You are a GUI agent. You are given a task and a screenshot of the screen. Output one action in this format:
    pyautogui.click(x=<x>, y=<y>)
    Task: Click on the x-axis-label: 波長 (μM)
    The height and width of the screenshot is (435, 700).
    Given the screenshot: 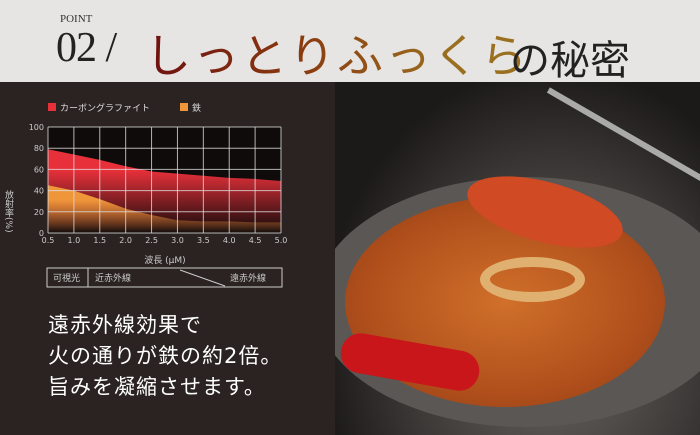 What is the action you would take?
    pyautogui.click(x=164, y=260)
    